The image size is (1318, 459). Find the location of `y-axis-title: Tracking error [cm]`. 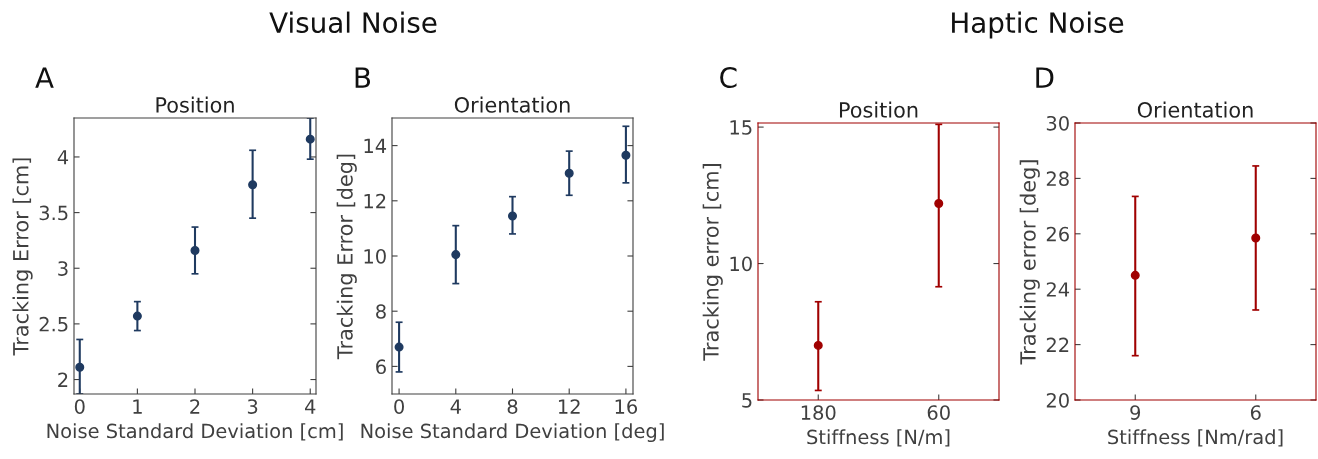

y-axis-title: Tracking error [cm] is located at coordinates (712, 262).